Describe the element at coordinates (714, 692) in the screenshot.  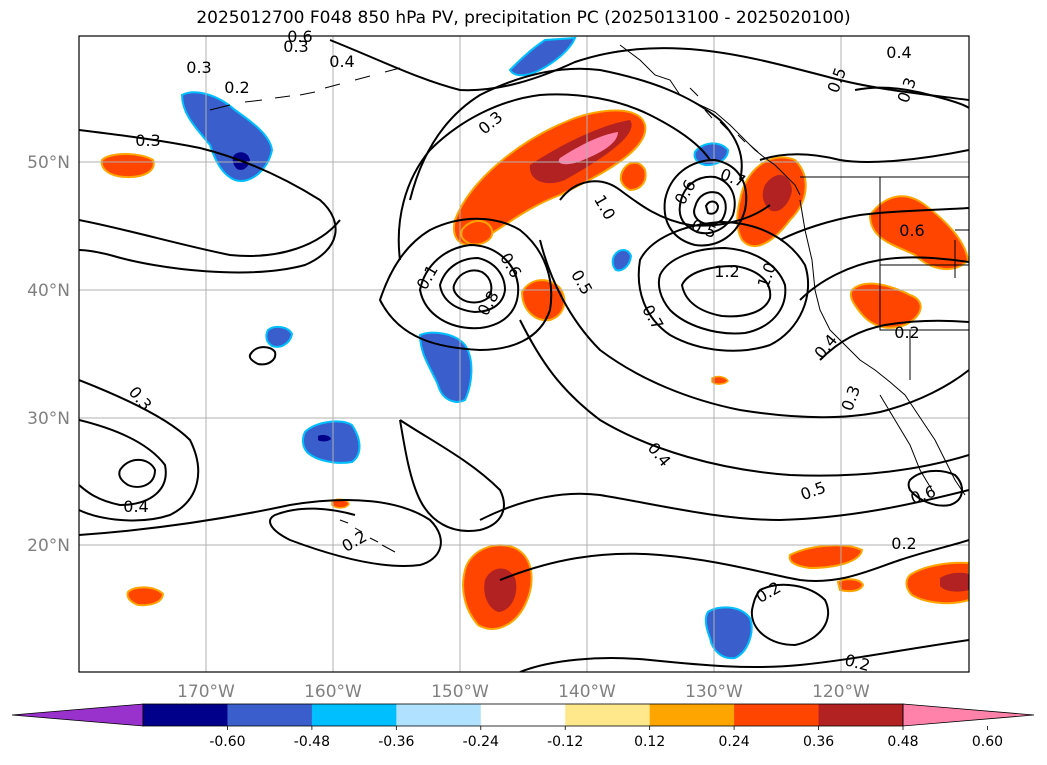
I see `lon-label: 130°W` at that location.